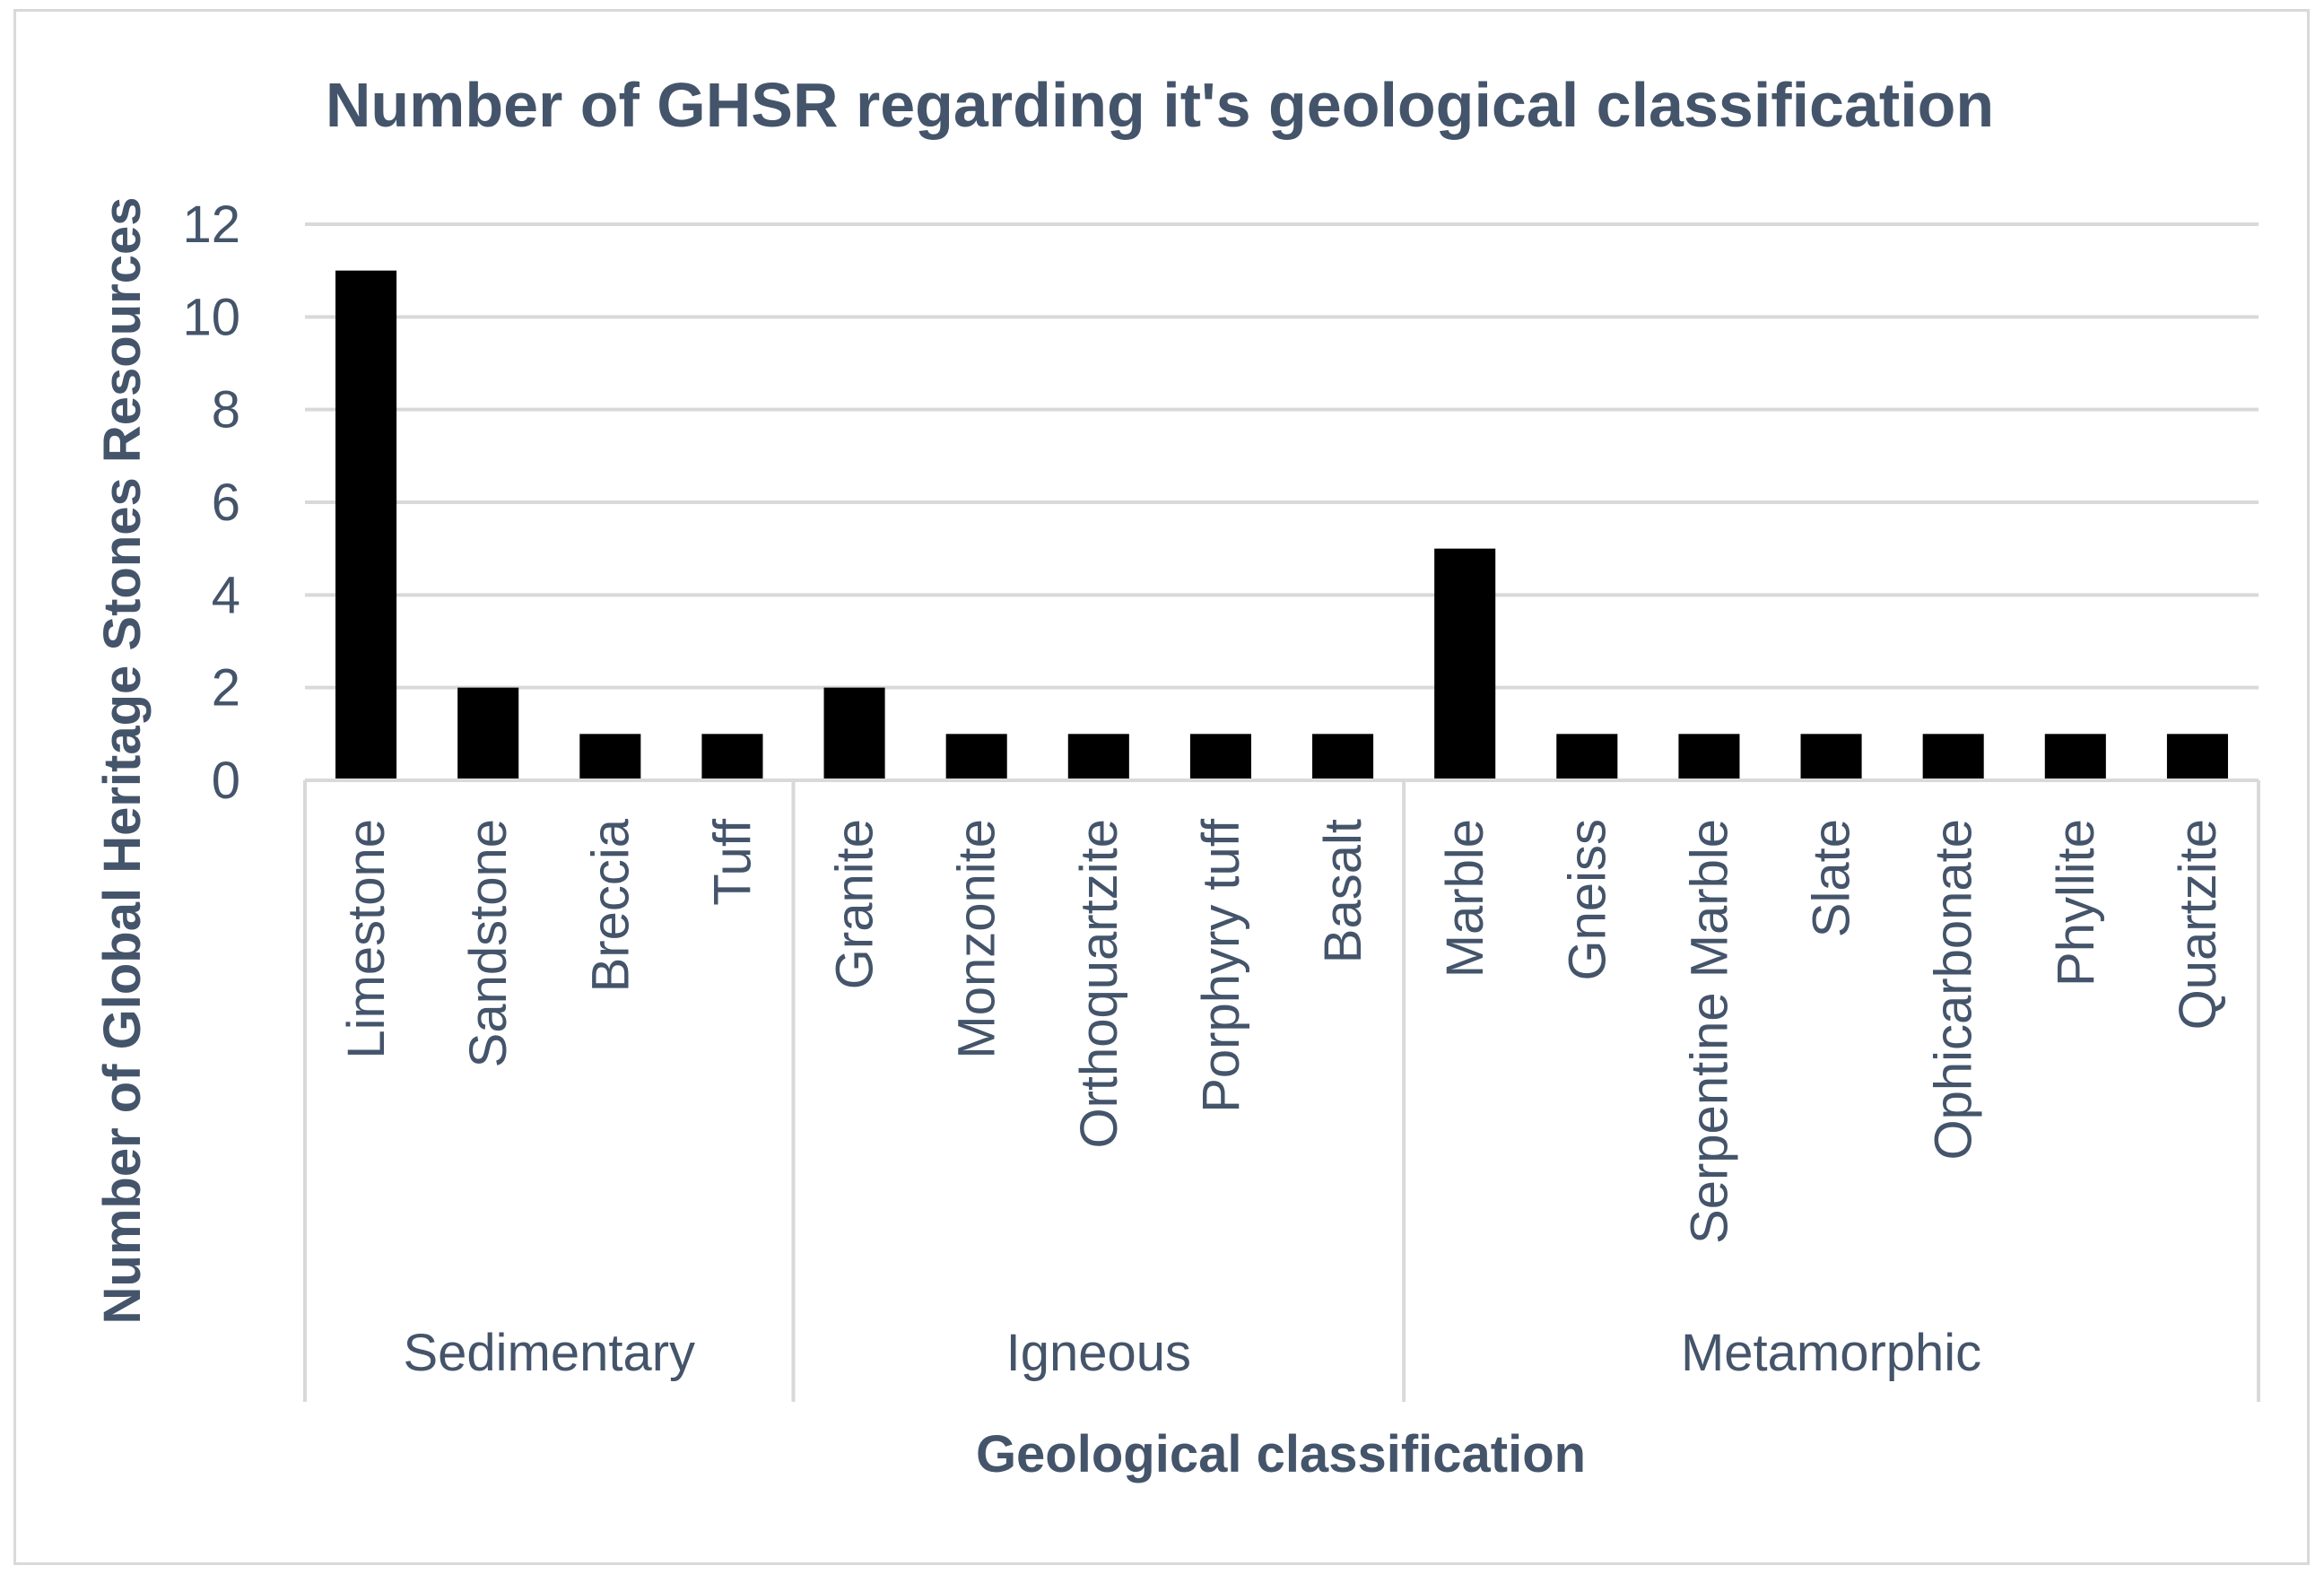 This screenshot has height=1583, width=2324. Describe the element at coordinates (1098, 757) in the screenshot. I see `bar-orthoquartzite` at that location.